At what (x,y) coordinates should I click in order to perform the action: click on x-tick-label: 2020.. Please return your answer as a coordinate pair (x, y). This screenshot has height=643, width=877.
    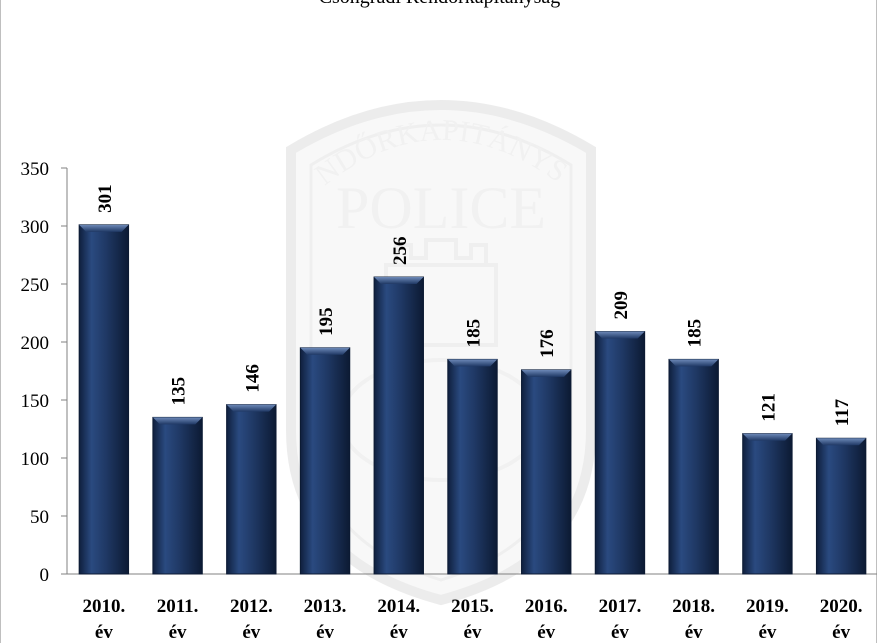
    Looking at the image, I should click on (841, 606).